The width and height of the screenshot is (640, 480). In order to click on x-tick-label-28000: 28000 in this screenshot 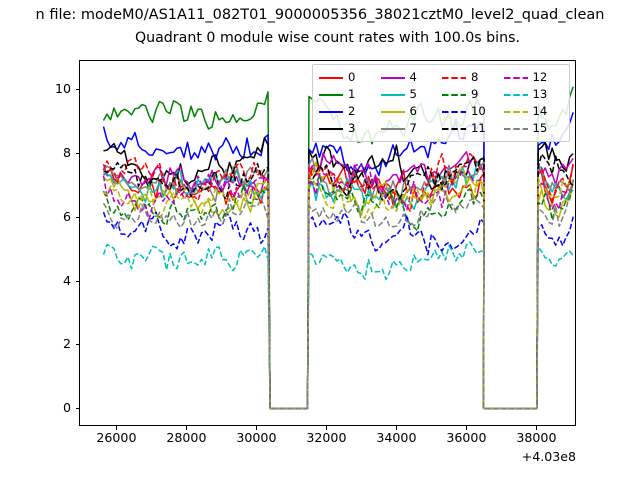, I will do `click(186, 437)`.